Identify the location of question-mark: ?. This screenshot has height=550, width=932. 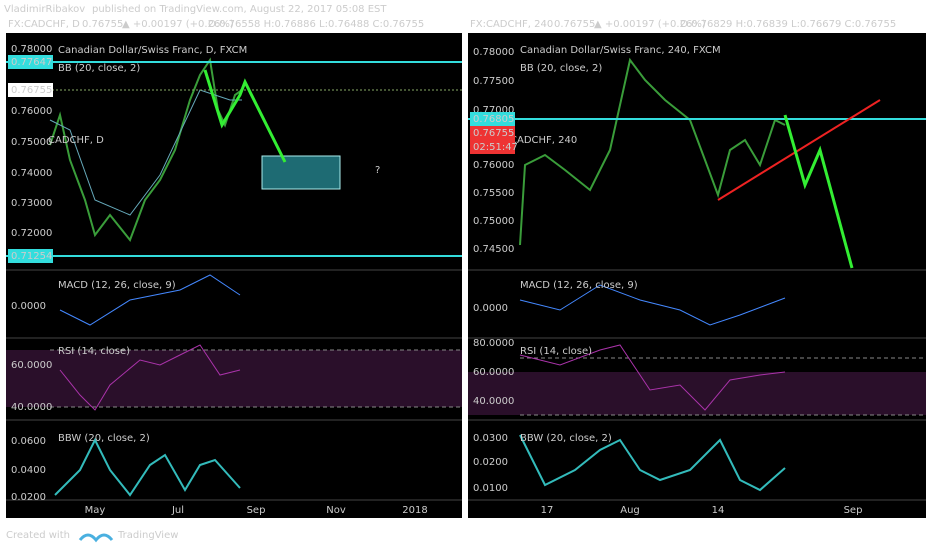
(377, 170).